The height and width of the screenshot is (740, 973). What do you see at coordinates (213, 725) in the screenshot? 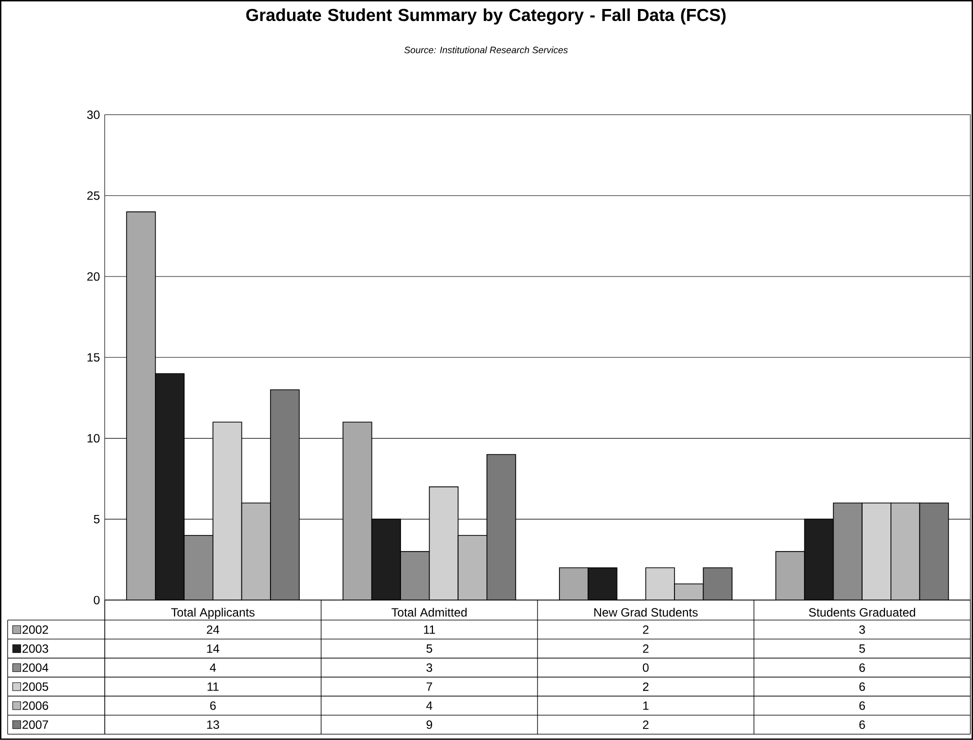
I see `data-label: 13` at bounding box center [213, 725].